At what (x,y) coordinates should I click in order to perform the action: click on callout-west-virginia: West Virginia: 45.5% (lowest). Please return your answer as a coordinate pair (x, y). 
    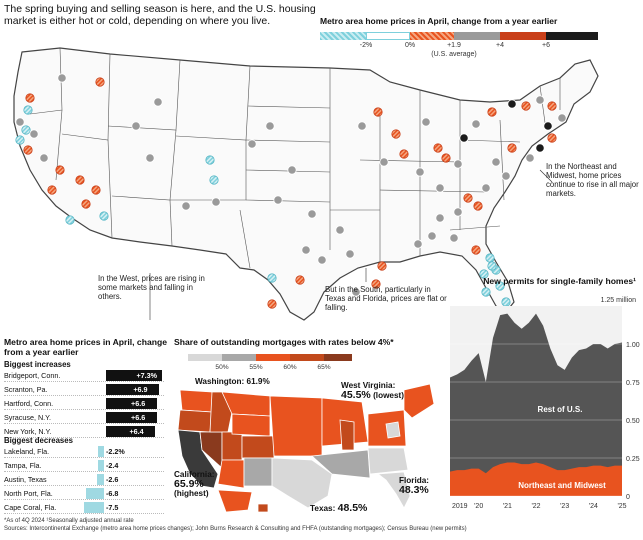
    Looking at the image, I should click on (382, 390).